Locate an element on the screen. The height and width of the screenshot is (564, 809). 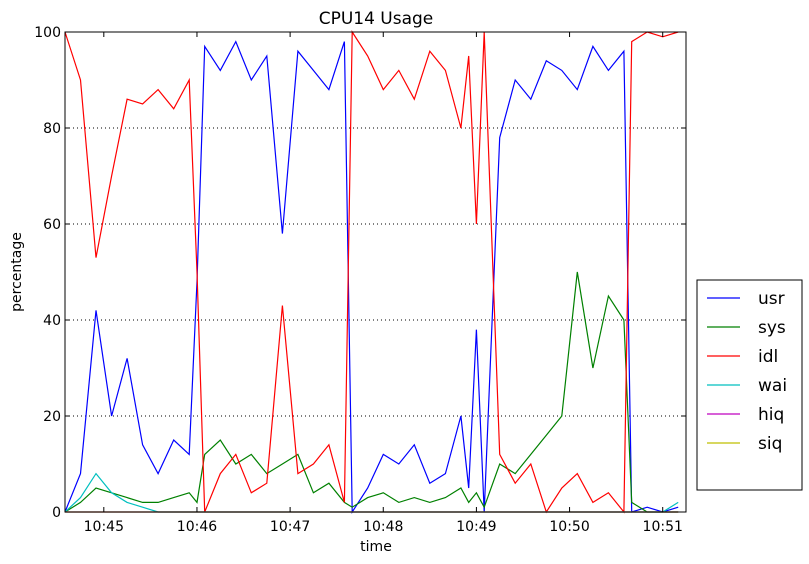
x-tick-label: 10:45 is located at coordinates (104, 527).